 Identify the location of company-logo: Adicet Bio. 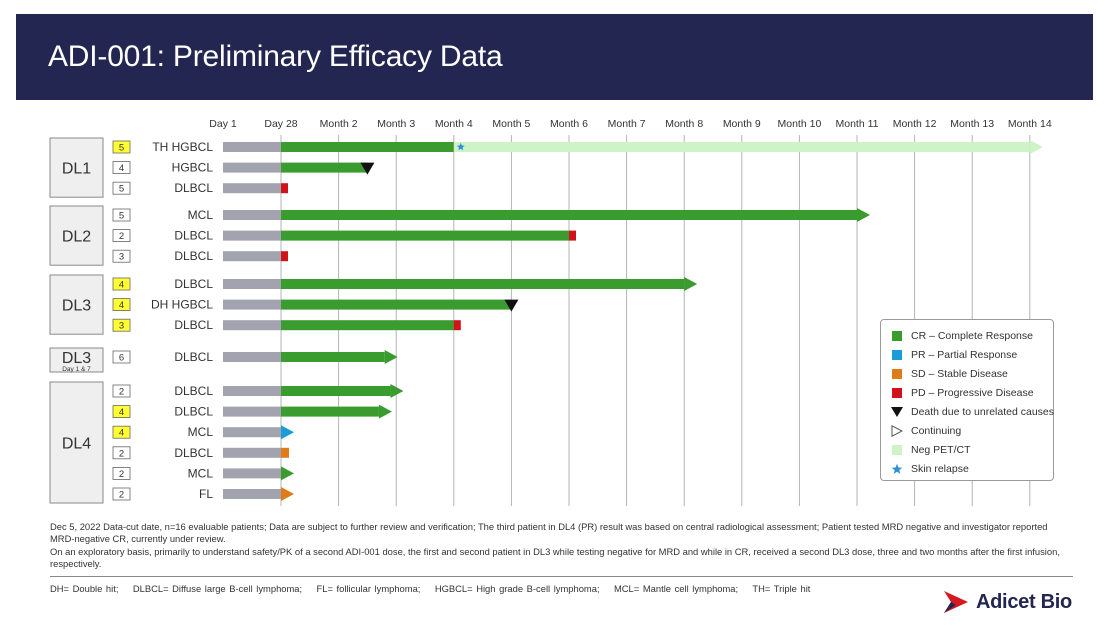
(1007, 602).